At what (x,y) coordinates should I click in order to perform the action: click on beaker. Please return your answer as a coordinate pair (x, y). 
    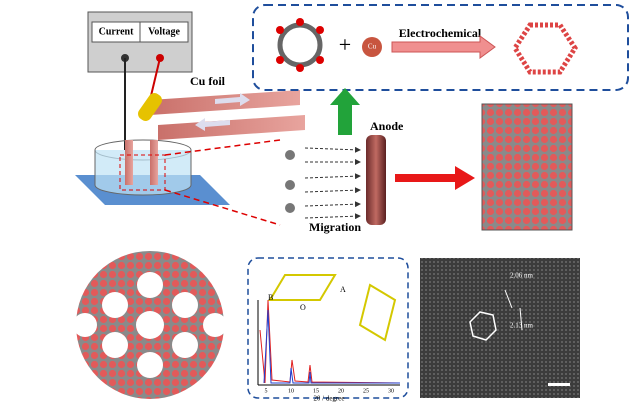
    Looking at the image, I should click on (178, 182).